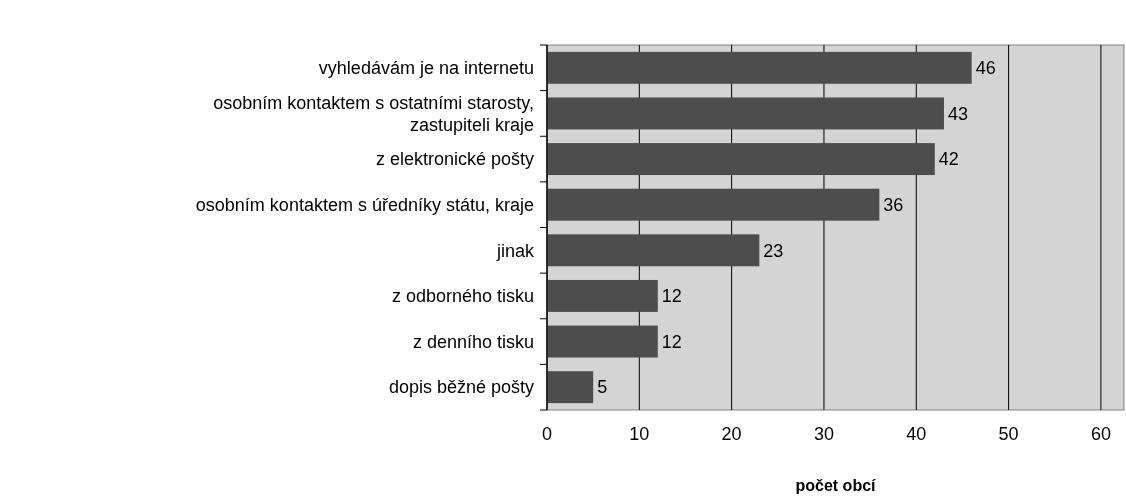 This screenshot has width=1126, height=501. I want to click on data-label: 5, so click(602, 387).